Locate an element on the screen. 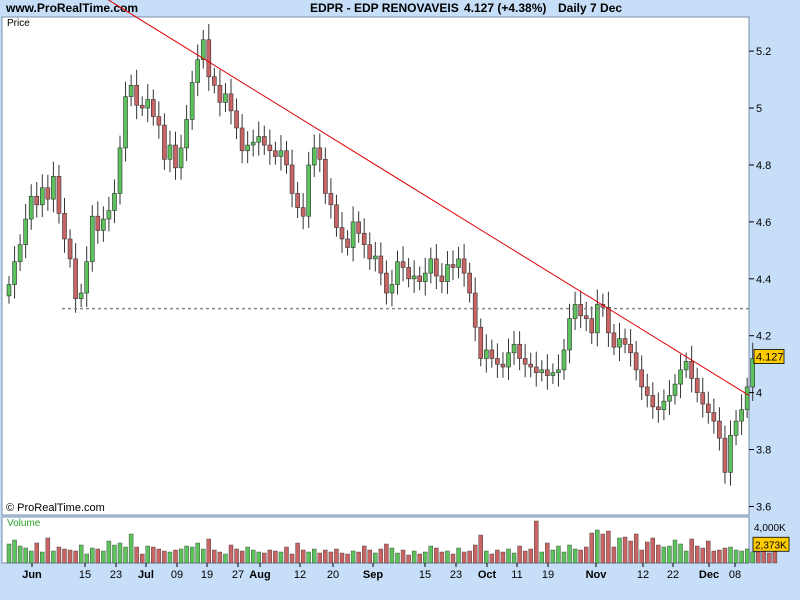 This screenshot has width=800, height=600. x-axis-tick-label: Jul is located at coordinates (146, 575).